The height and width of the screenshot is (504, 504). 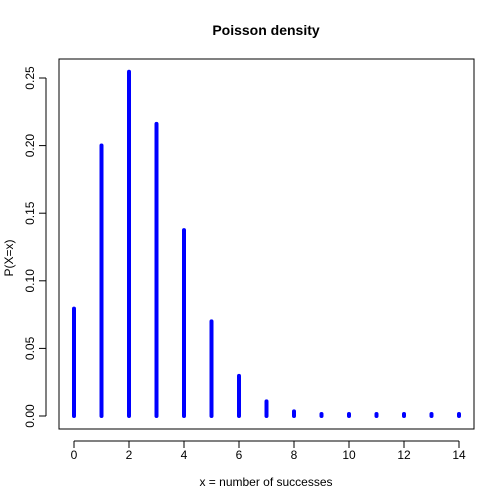 What do you see at coordinates (9, 257) in the screenshot?
I see `y-axis-label: P(X=x)` at bounding box center [9, 257].